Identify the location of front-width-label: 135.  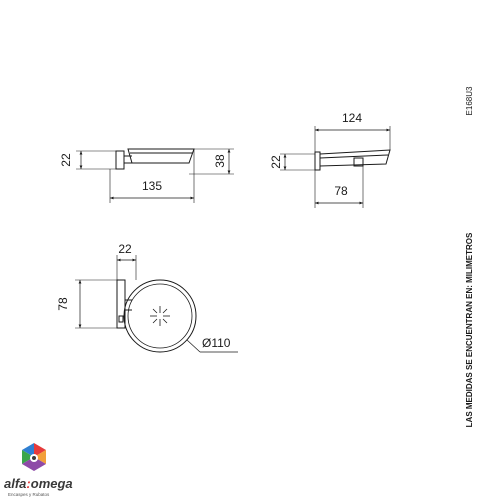
(152, 186).